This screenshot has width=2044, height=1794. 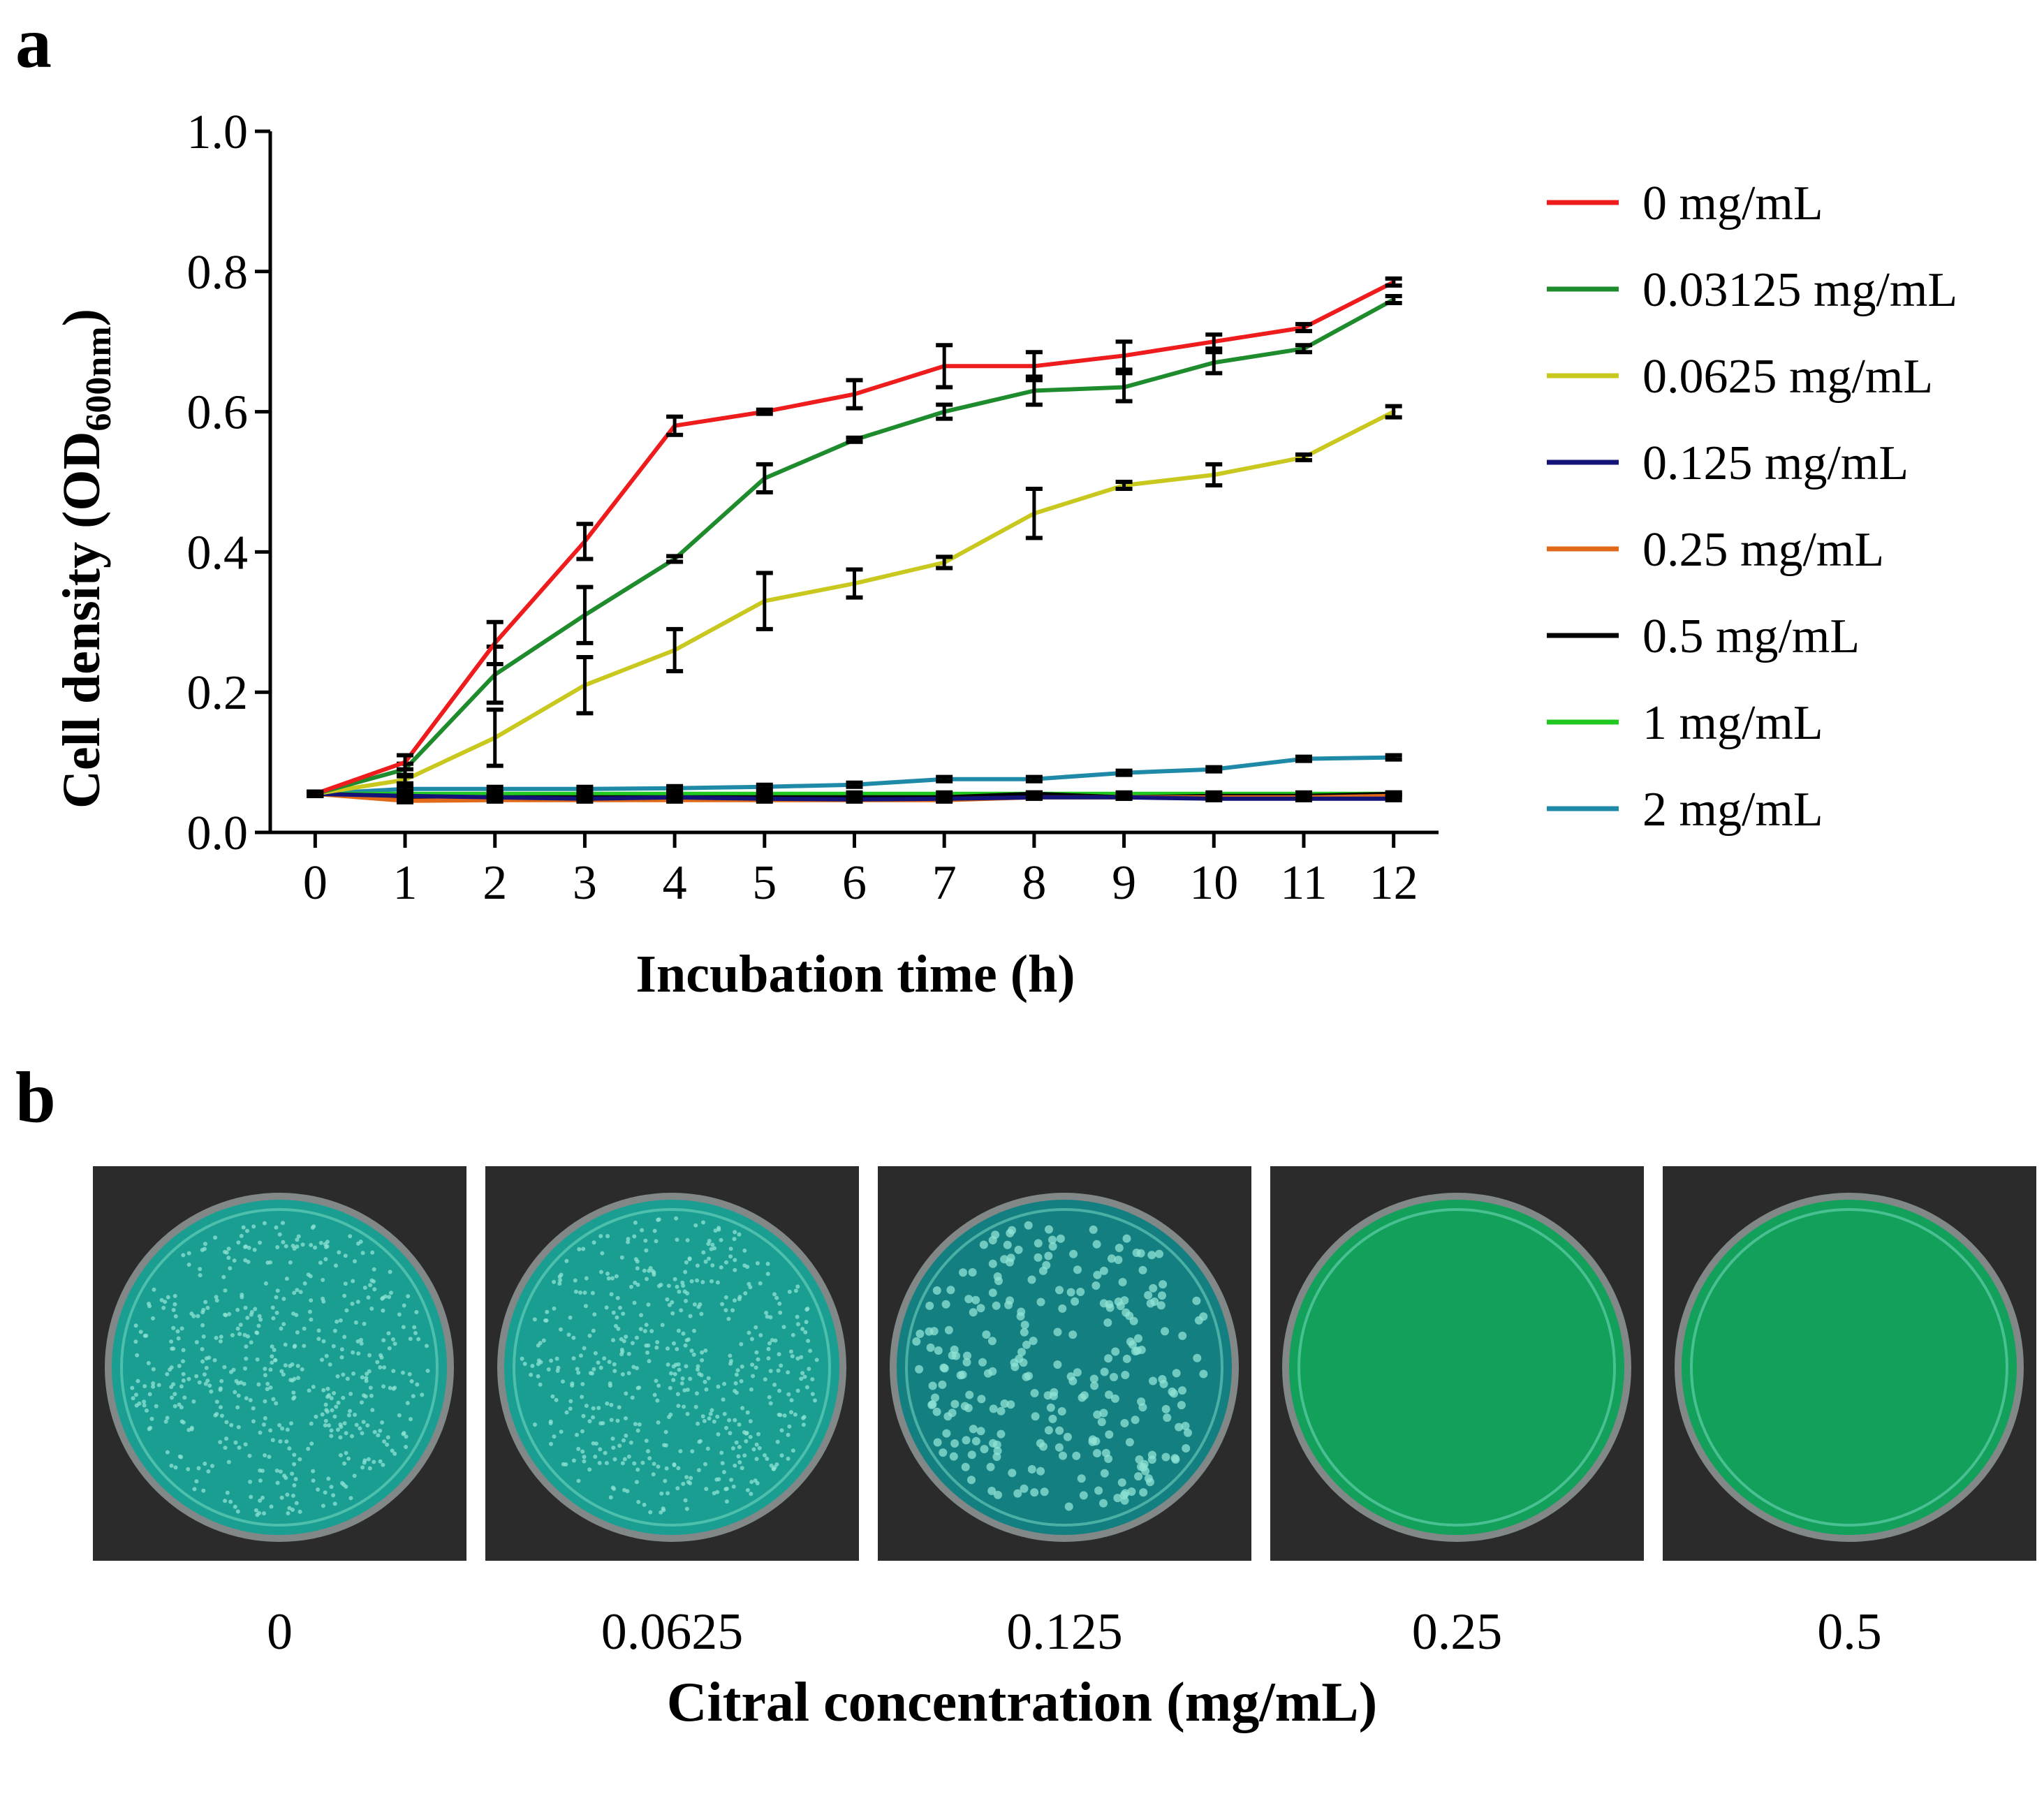 What do you see at coordinates (1034, 883) in the screenshot?
I see `x-tick-label: 8` at bounding box center [1034, 883].